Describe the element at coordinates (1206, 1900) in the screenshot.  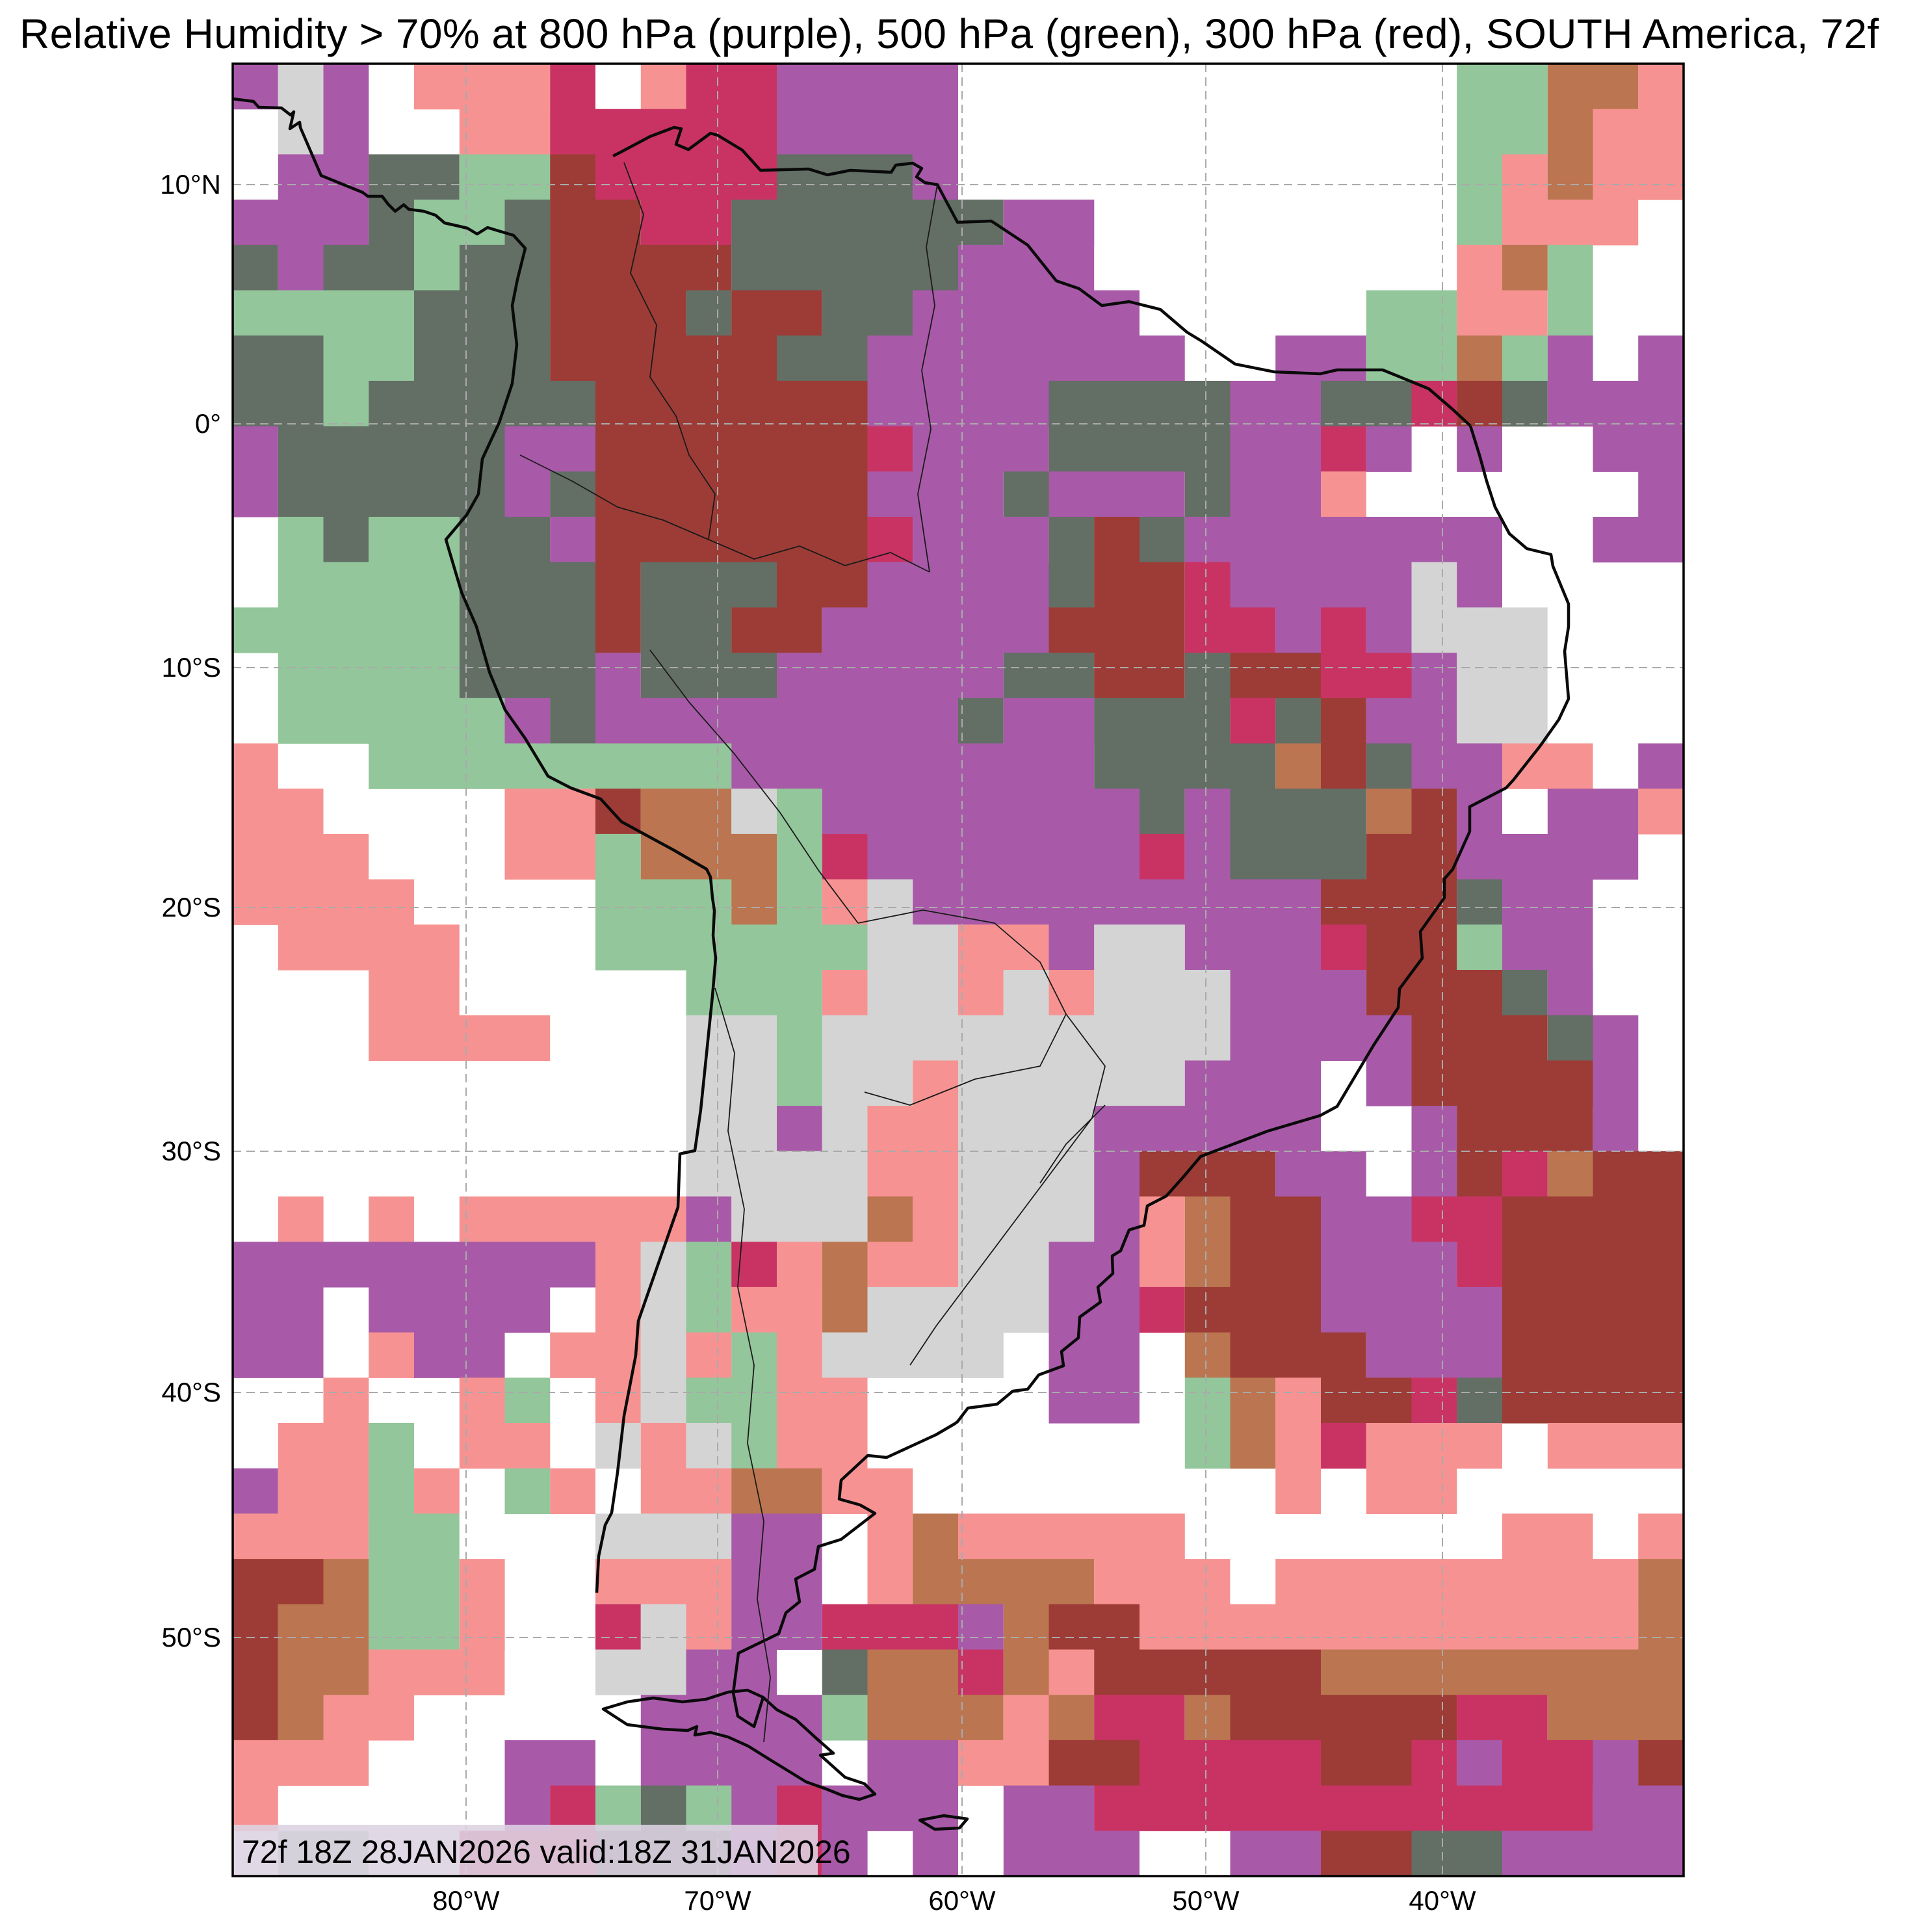
I see `svg-text: 50°W` at that location.